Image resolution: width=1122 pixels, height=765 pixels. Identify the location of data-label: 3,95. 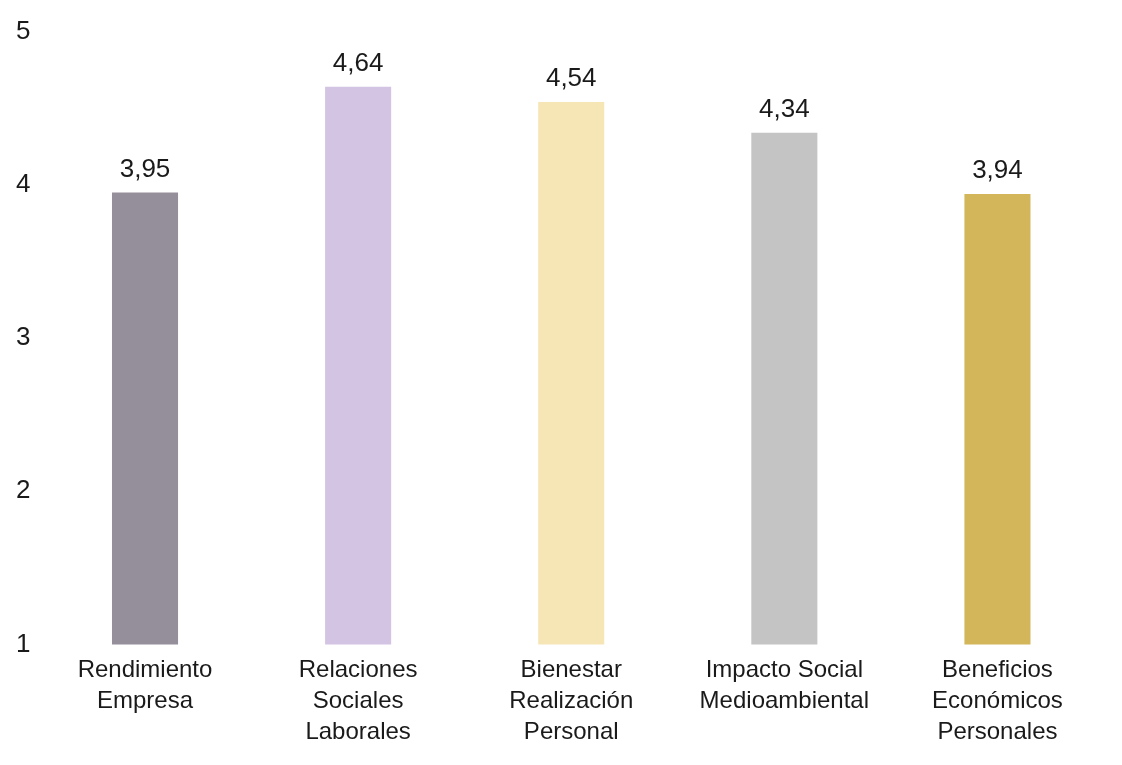
(145, 167).